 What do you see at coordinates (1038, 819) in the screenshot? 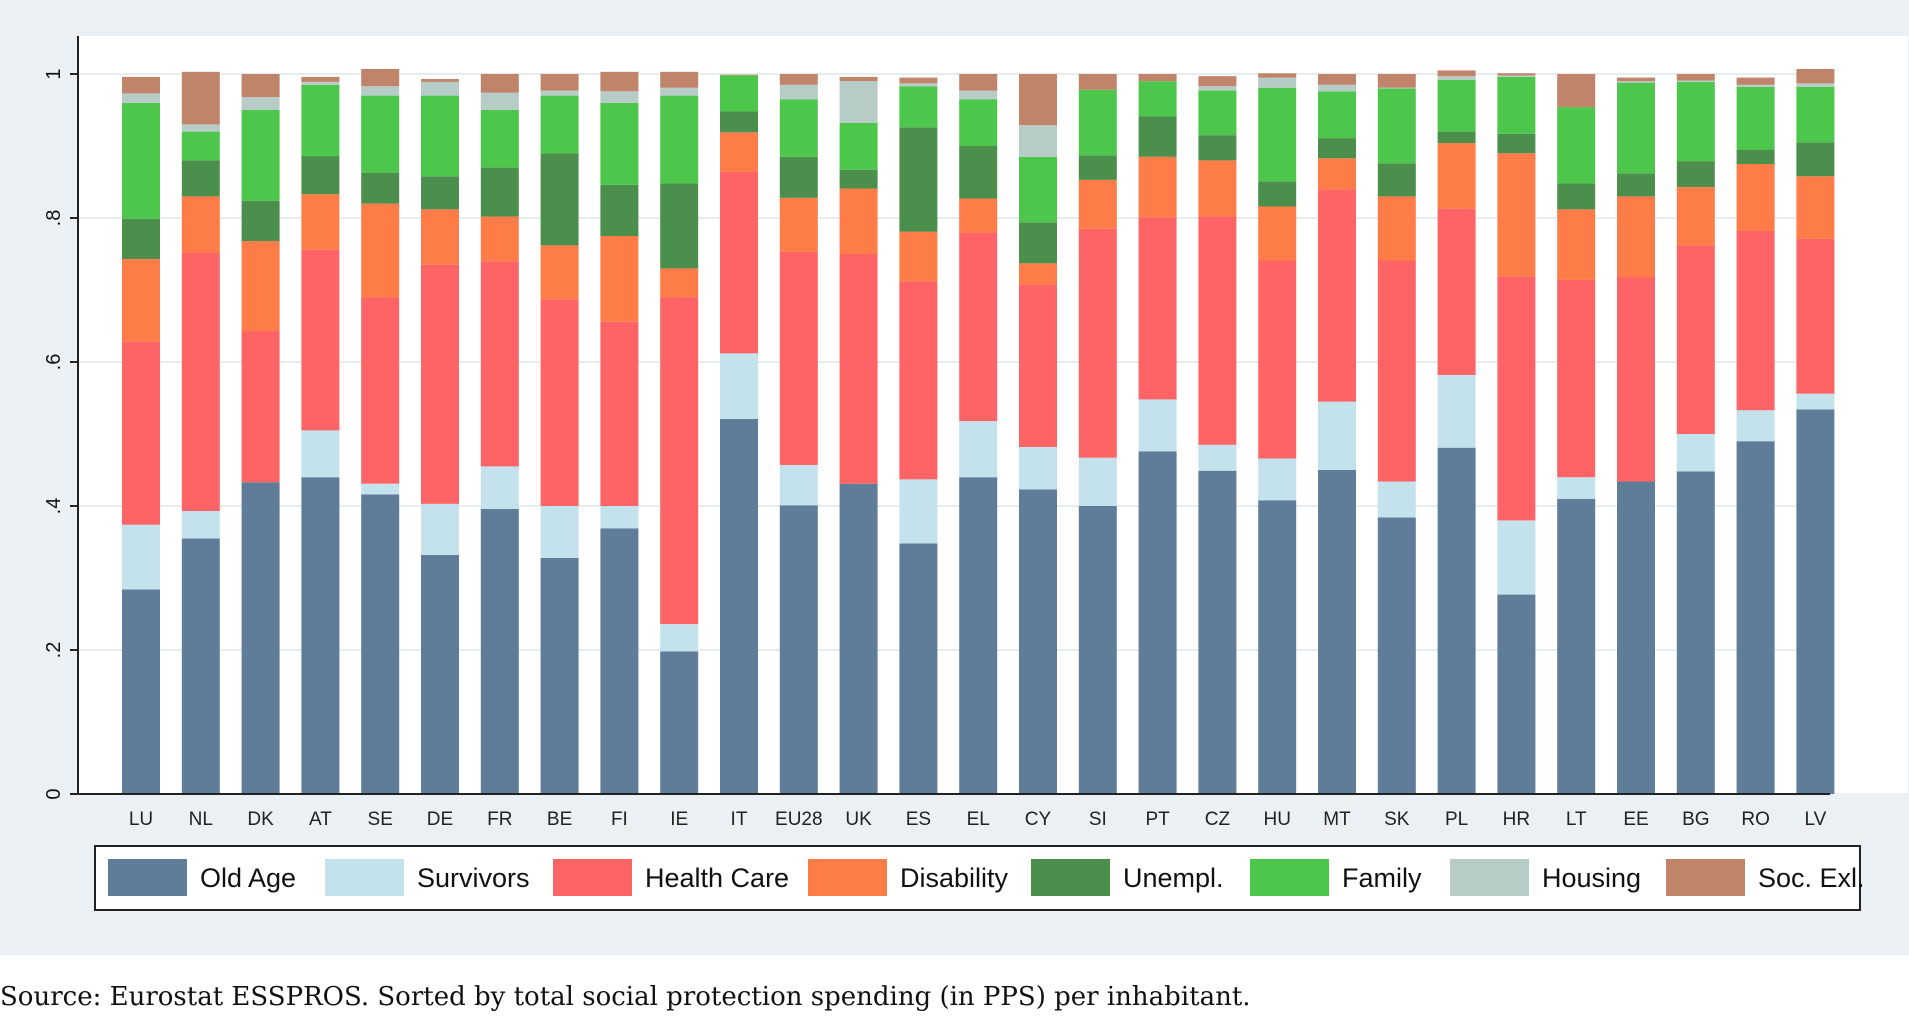
I see `x-tick-label: CY` at bounding box center [1038, 819].